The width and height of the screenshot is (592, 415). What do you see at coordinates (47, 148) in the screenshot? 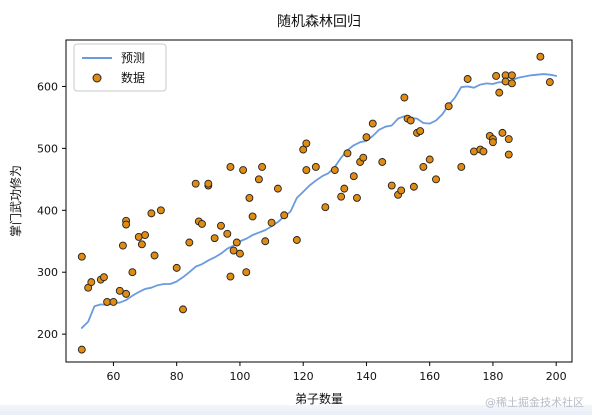
I see `y-tick-label-500: 500` at bounding box center [47, 148].